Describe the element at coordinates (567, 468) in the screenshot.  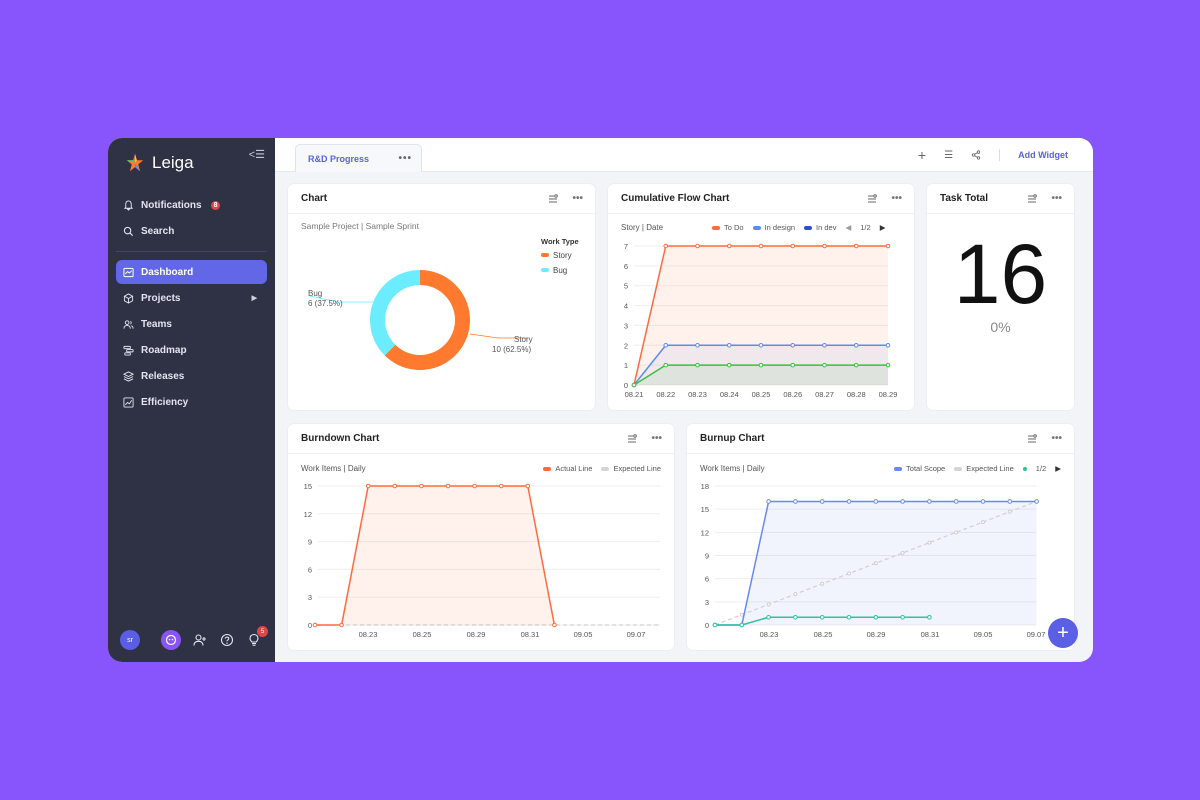
I see `legend-item-actual-line: Actual Line` at that location.